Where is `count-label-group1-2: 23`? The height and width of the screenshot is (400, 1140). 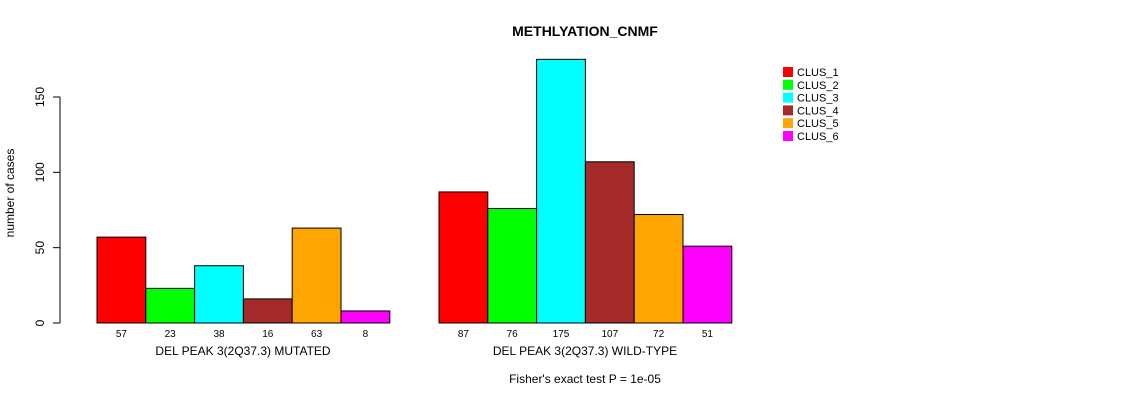
count-label-group1-2: 23 is located at coordinates (171, 334).